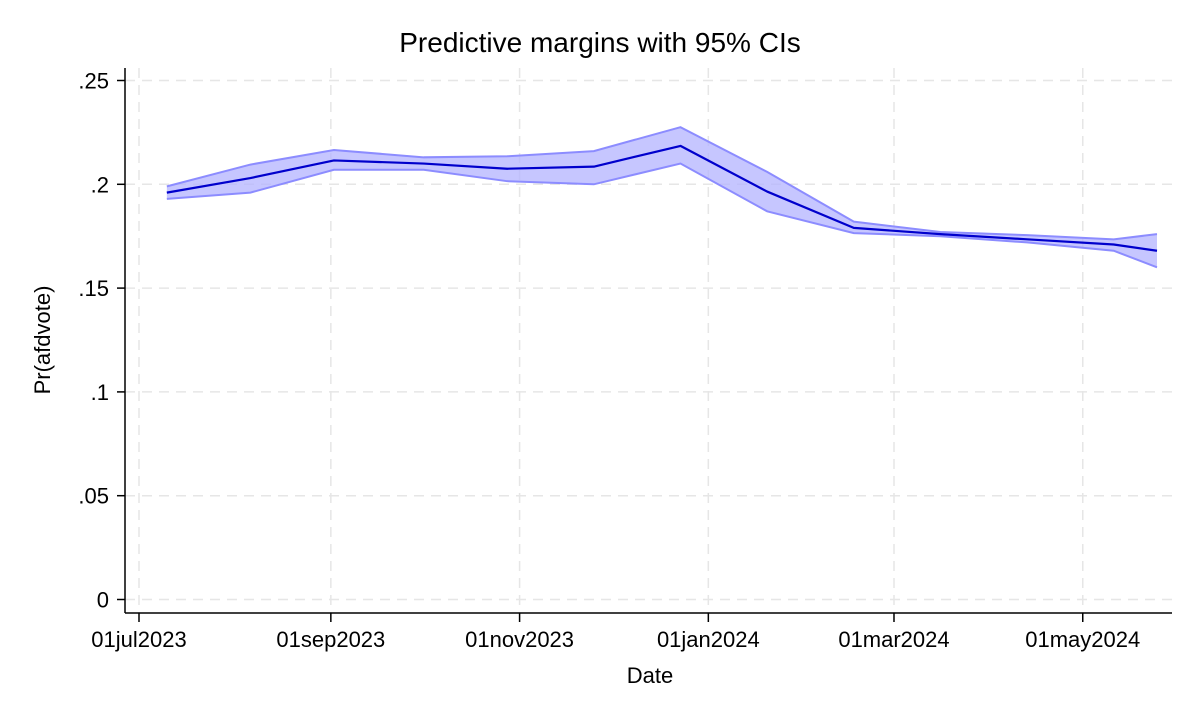 This screenshot has width=1200, height=720. Describe the element at coordinates (893, 639) in the screenshot. I see `x-tick-label: 01mar2024` at that location.